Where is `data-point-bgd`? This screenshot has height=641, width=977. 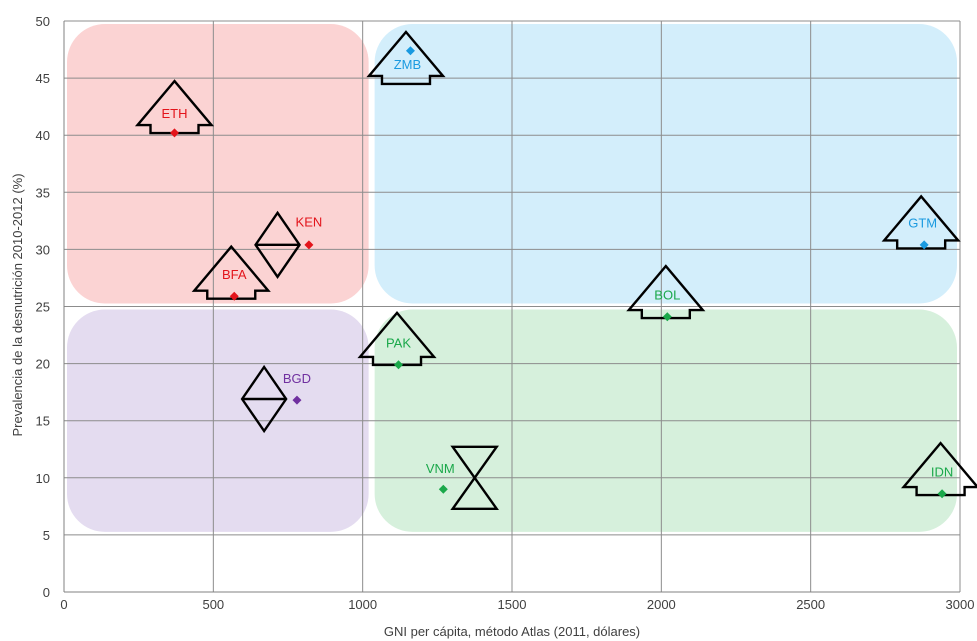
data-point-bgd is located at coordinates (297, 400).